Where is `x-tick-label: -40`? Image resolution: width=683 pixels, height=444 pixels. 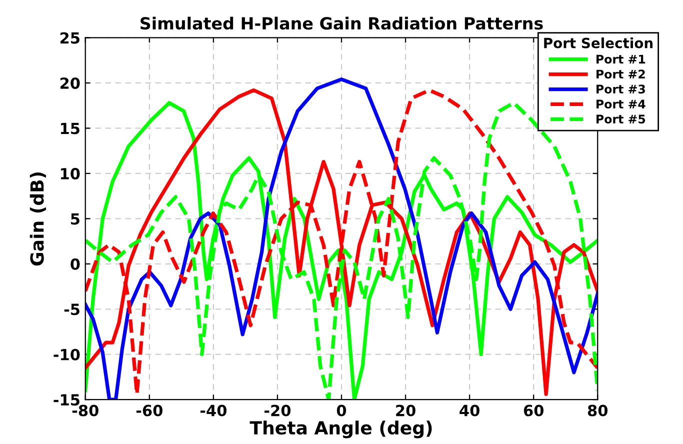 x-tick-label: -40 is located at coordinates (213, 410).